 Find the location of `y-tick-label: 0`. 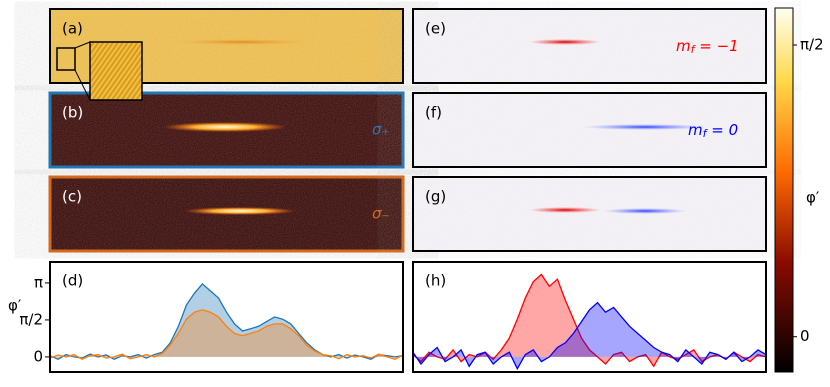

y-tick-label: 0 is located at coordinates (38, 356).